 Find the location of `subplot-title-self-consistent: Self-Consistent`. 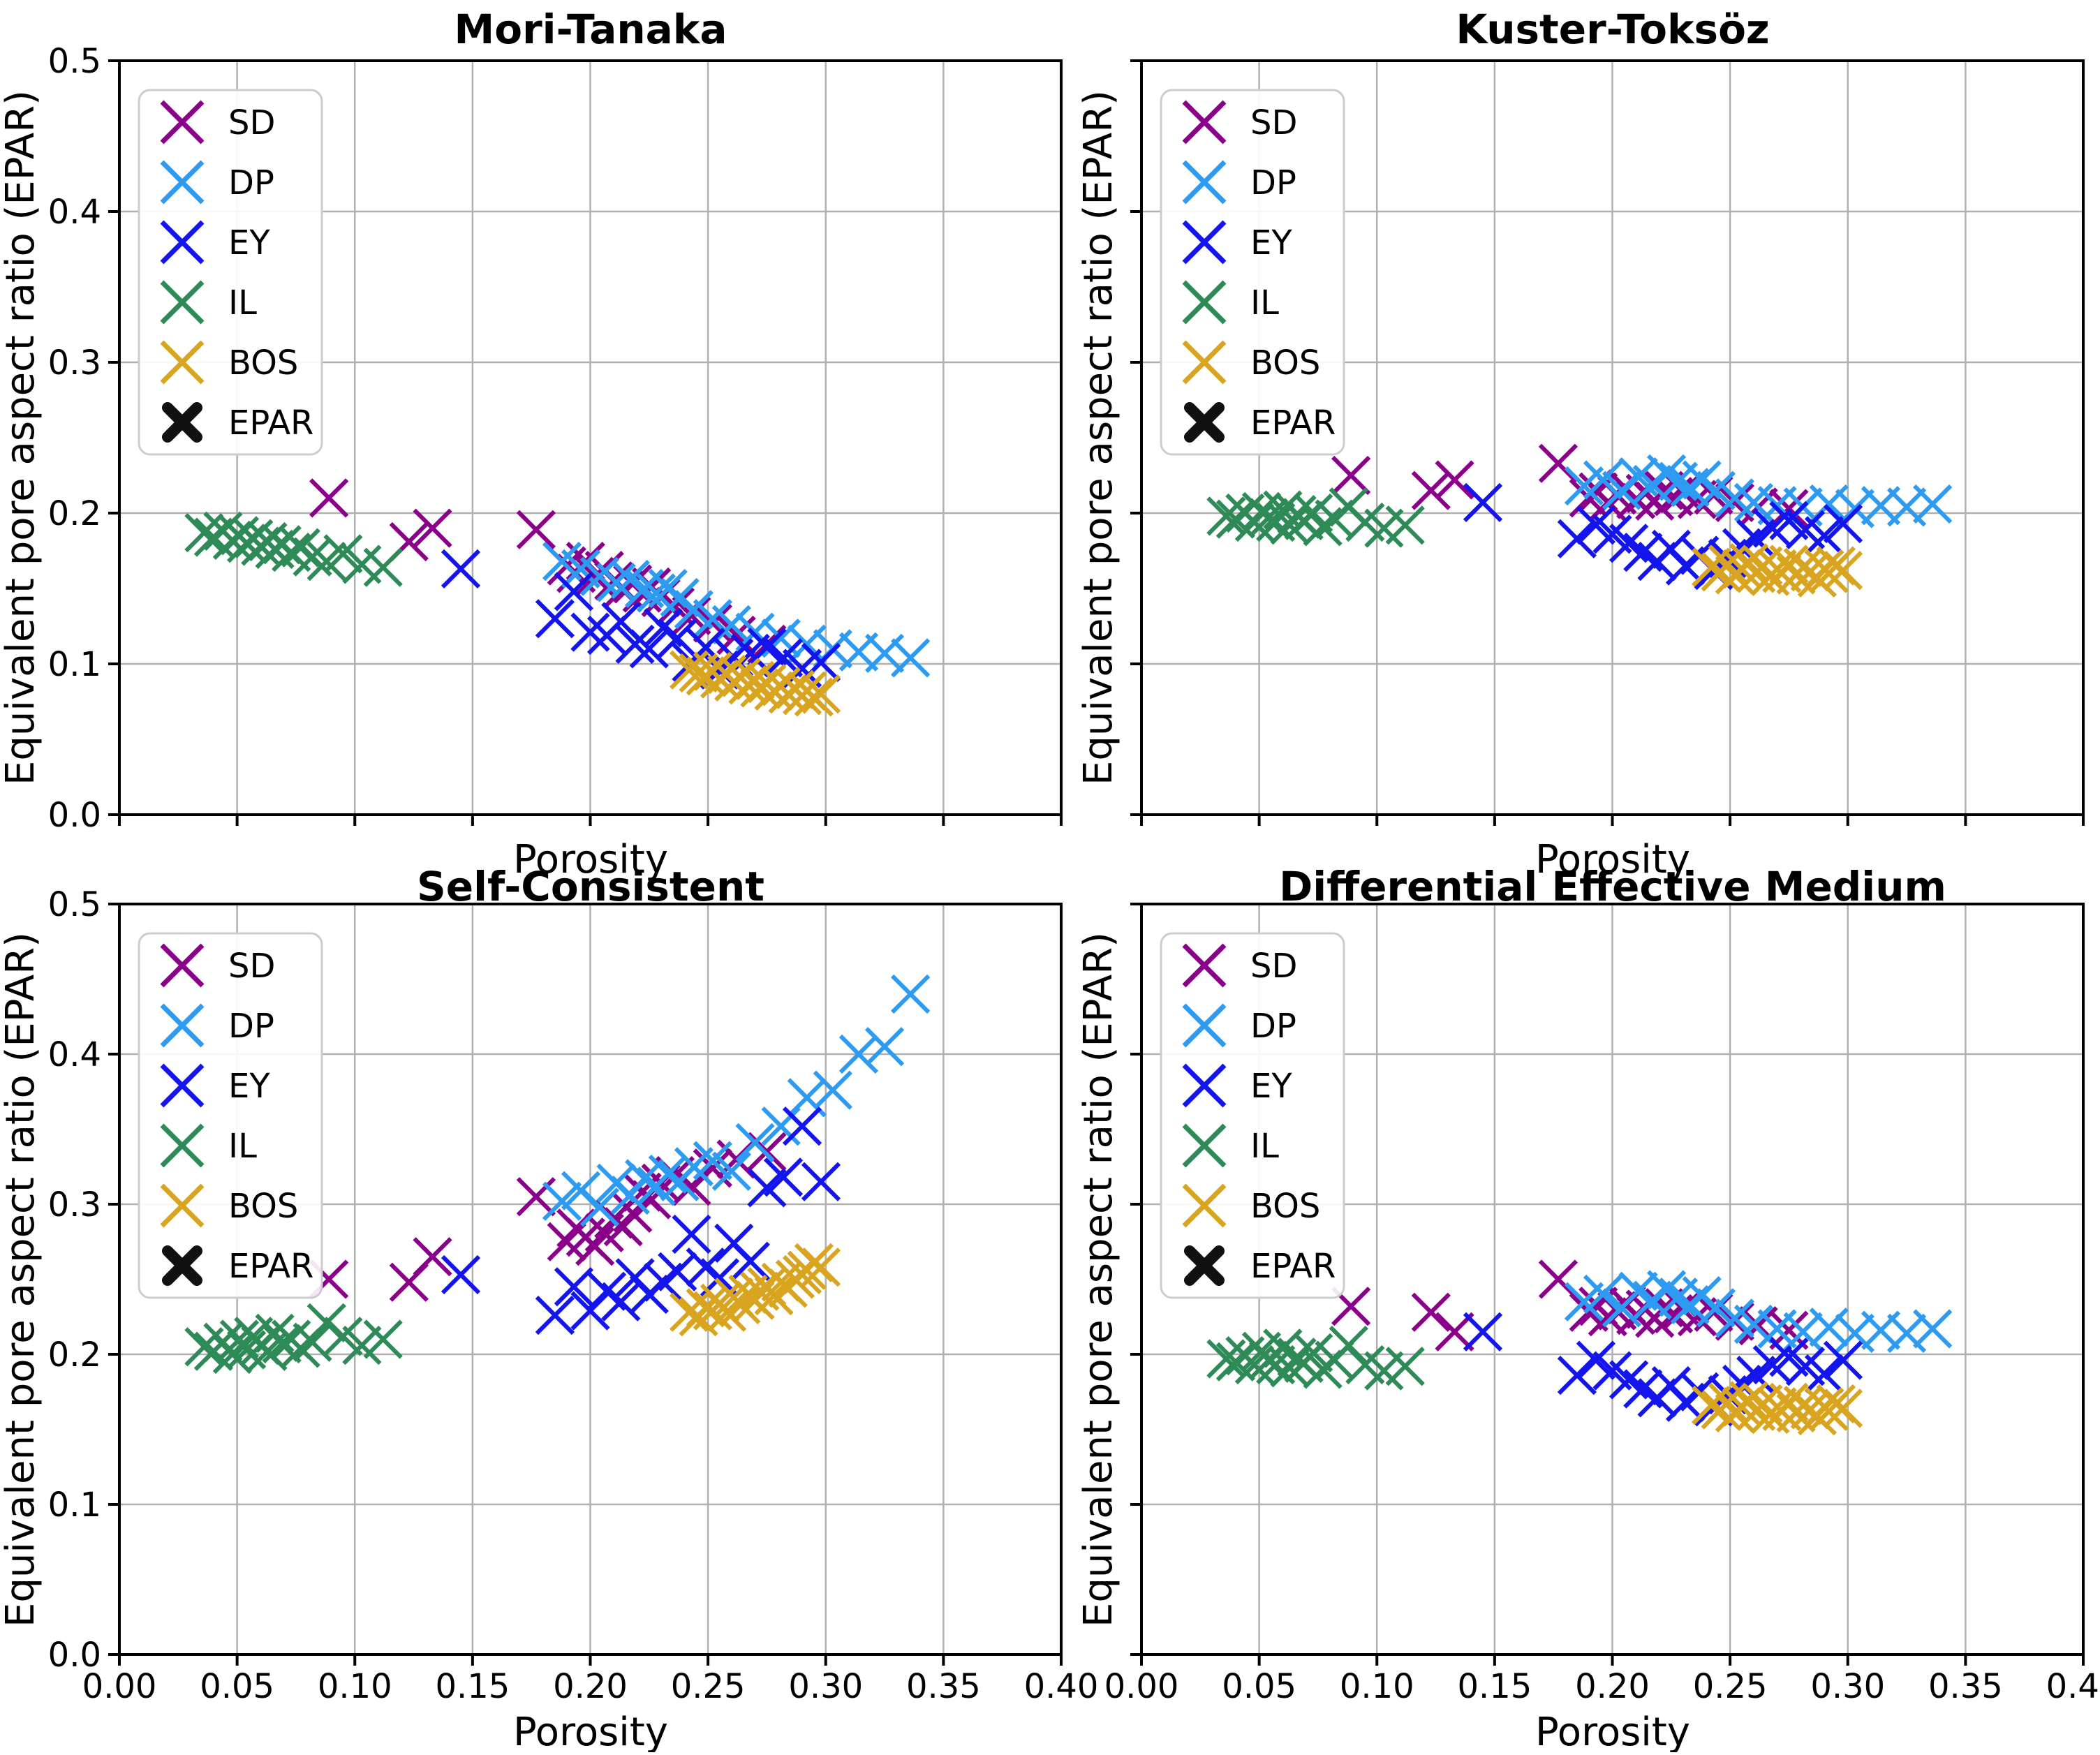

subplot-title-self-consistent: Self-Consistent is located at coordinates (590, 886).